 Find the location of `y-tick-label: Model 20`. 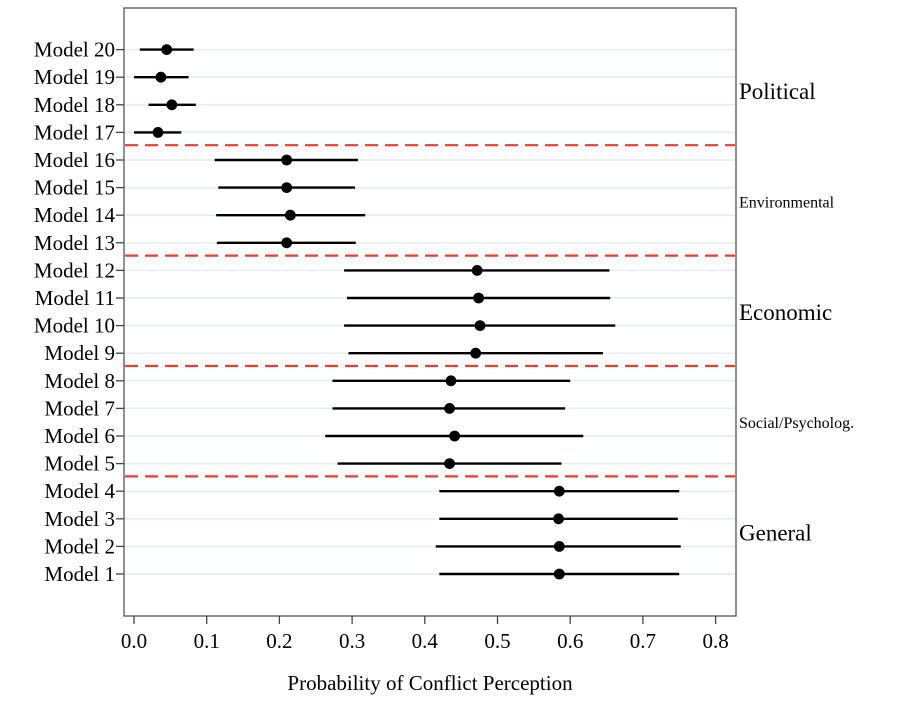

y-tick-label: Model 20 is located at coordinates (74, 50).